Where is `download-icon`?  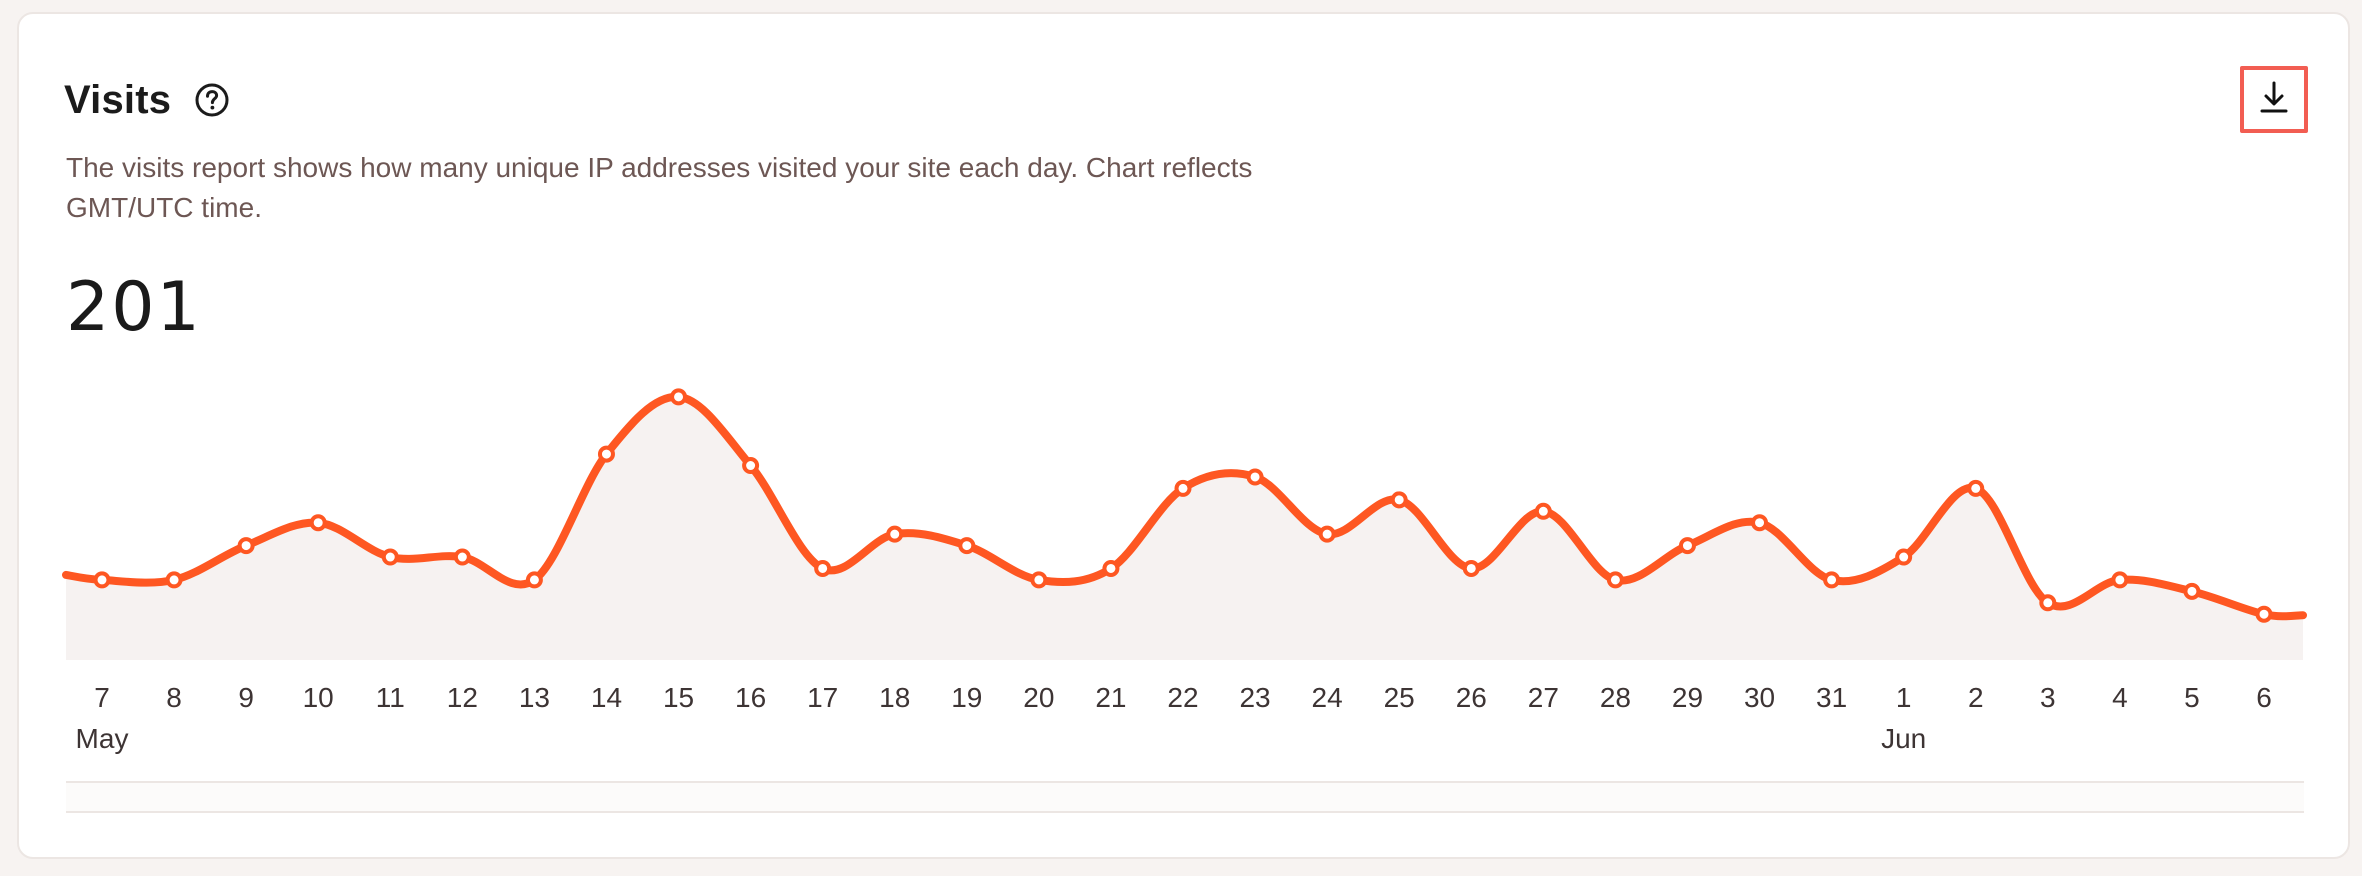 download-icon is located at coordinates (2274, 99).